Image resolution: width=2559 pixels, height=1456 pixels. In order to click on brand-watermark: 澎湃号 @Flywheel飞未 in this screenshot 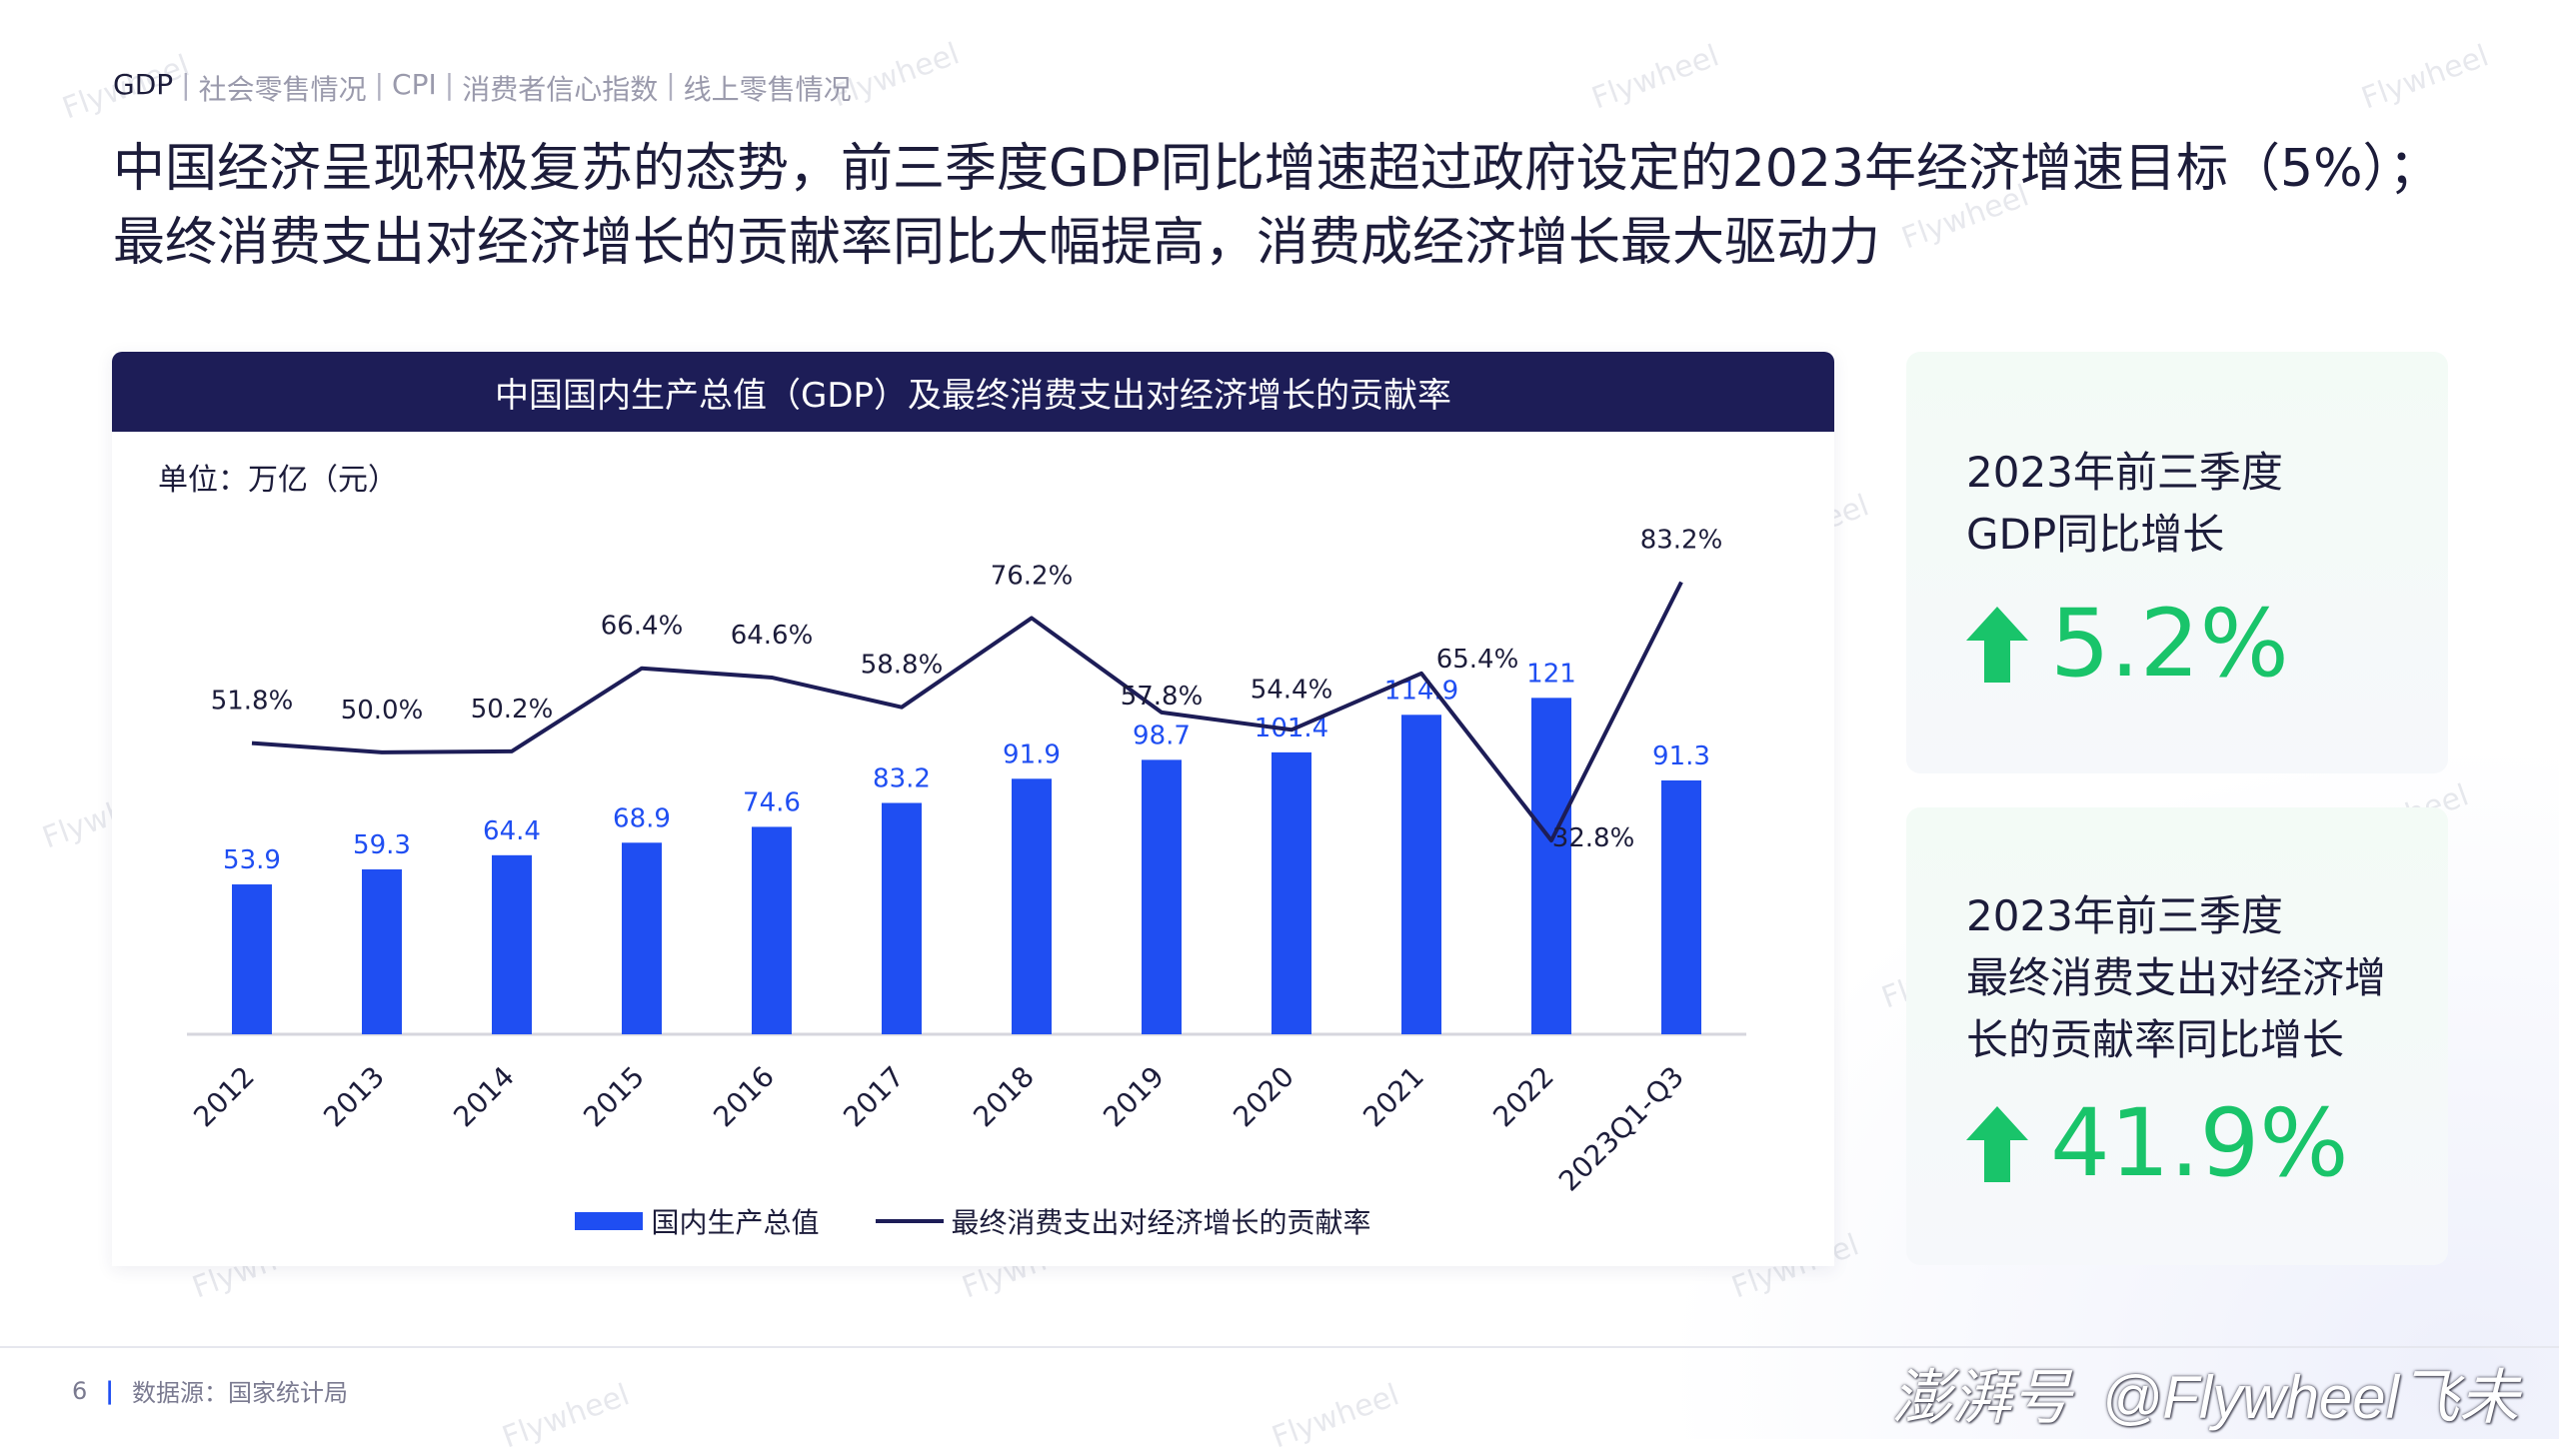, I will do `click(2205, 1392)`.